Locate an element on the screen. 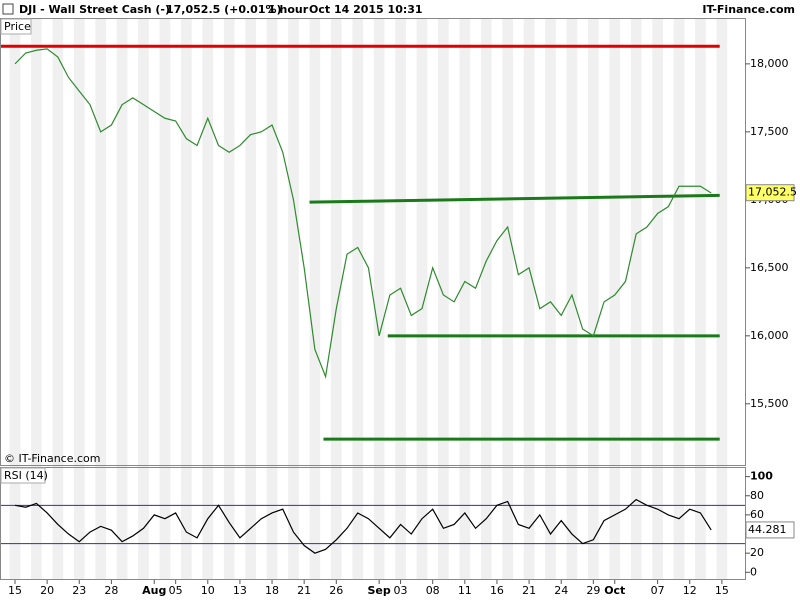 This screenshot has height=600, width=800. x-tick-label: 10 is located at coordinates (208, 590).